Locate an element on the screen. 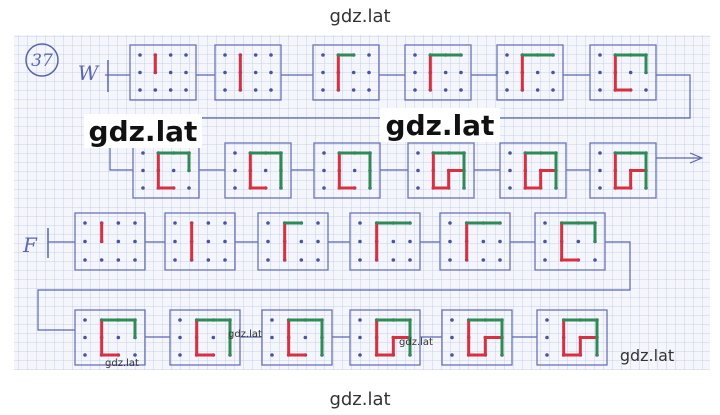 The width and height of the screenshot is (720, 415). arrow is located at coordinates (696, 158).